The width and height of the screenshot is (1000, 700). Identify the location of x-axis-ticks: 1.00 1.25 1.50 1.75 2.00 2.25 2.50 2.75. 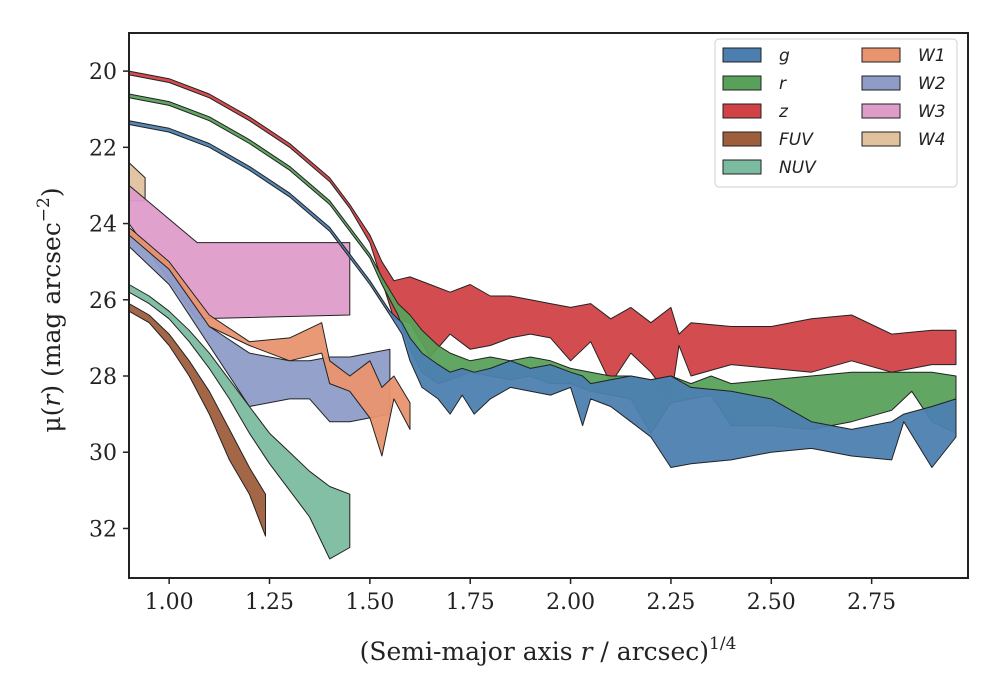
(520, 596).